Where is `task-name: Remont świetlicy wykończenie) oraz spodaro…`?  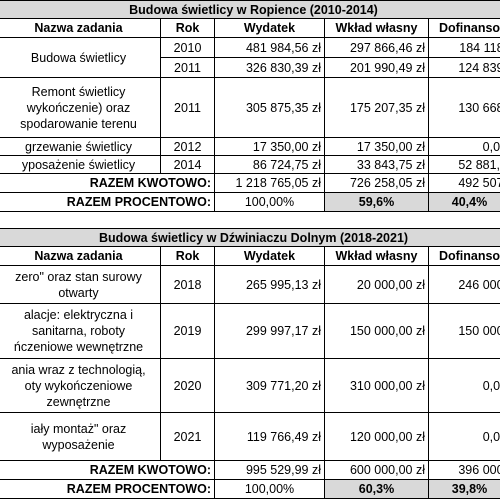 task-name: Remont świetlicy wykończenie) oraz spodaro… is located at coordinates (80, 107).